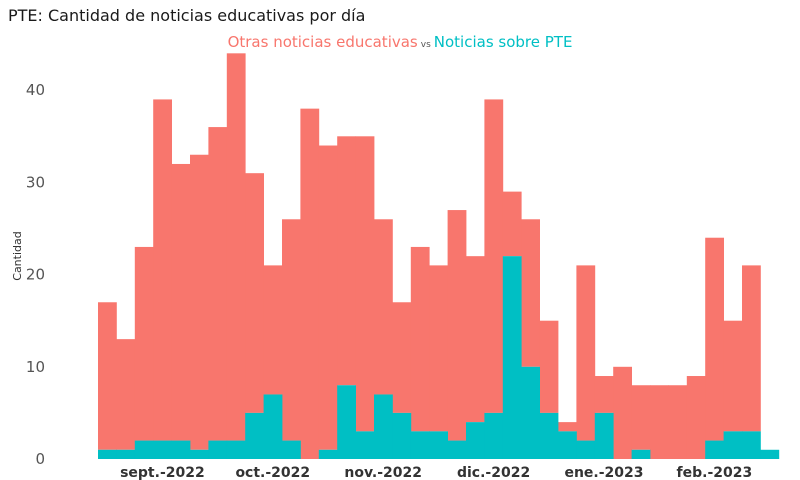 This screenshot has width=800, height=480. What do you see at coordinates (715, 472) in the screenshot?
I see `x-tick-label: feb.-2023` at bounding box center [715, 472].